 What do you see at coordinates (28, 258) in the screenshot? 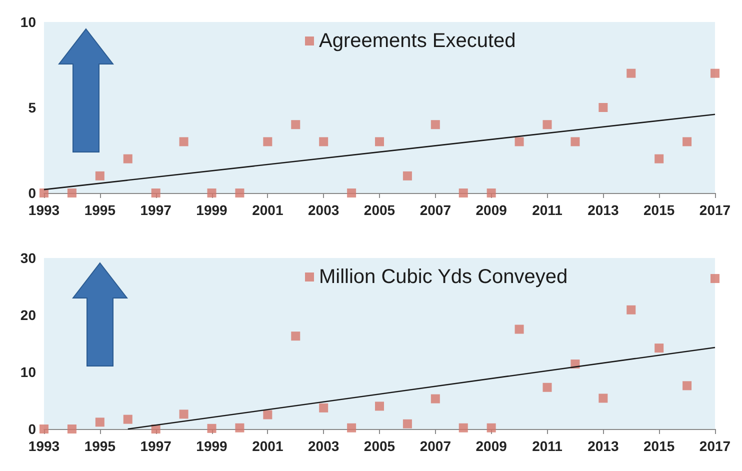
I see `y-tick-label: 30` at bounding box center [28, 258].